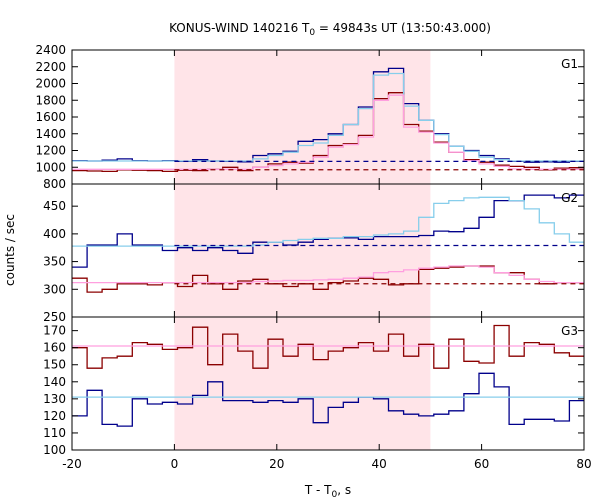  Describe the element at coordinates (54, 382) in the screenshot. I see `y-tick-label: 140` at that location.